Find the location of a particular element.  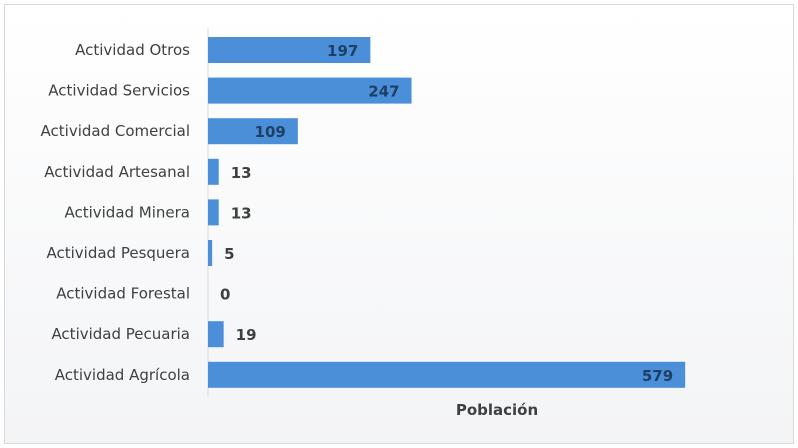

data-label: 5 is located at coordinates (229, 254).